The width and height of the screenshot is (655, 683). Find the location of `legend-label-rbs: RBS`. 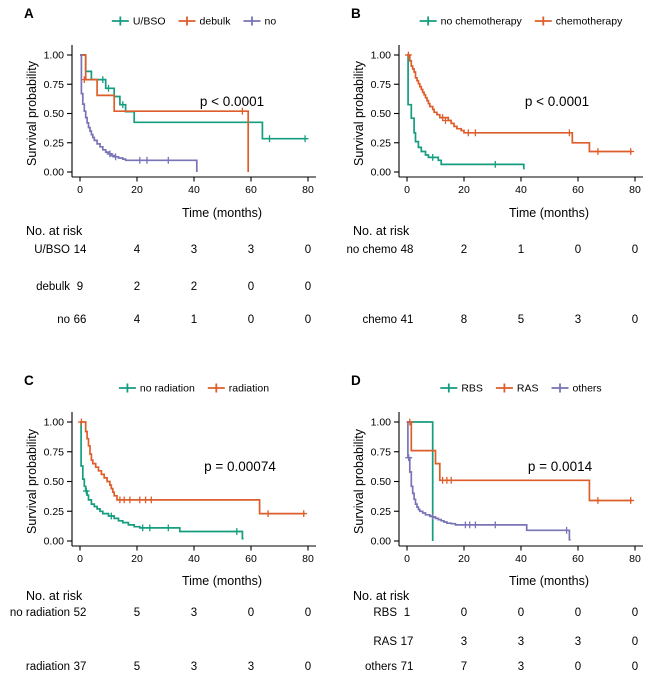

legend-label-rbs: RBS is located at coordinates (472, 389).